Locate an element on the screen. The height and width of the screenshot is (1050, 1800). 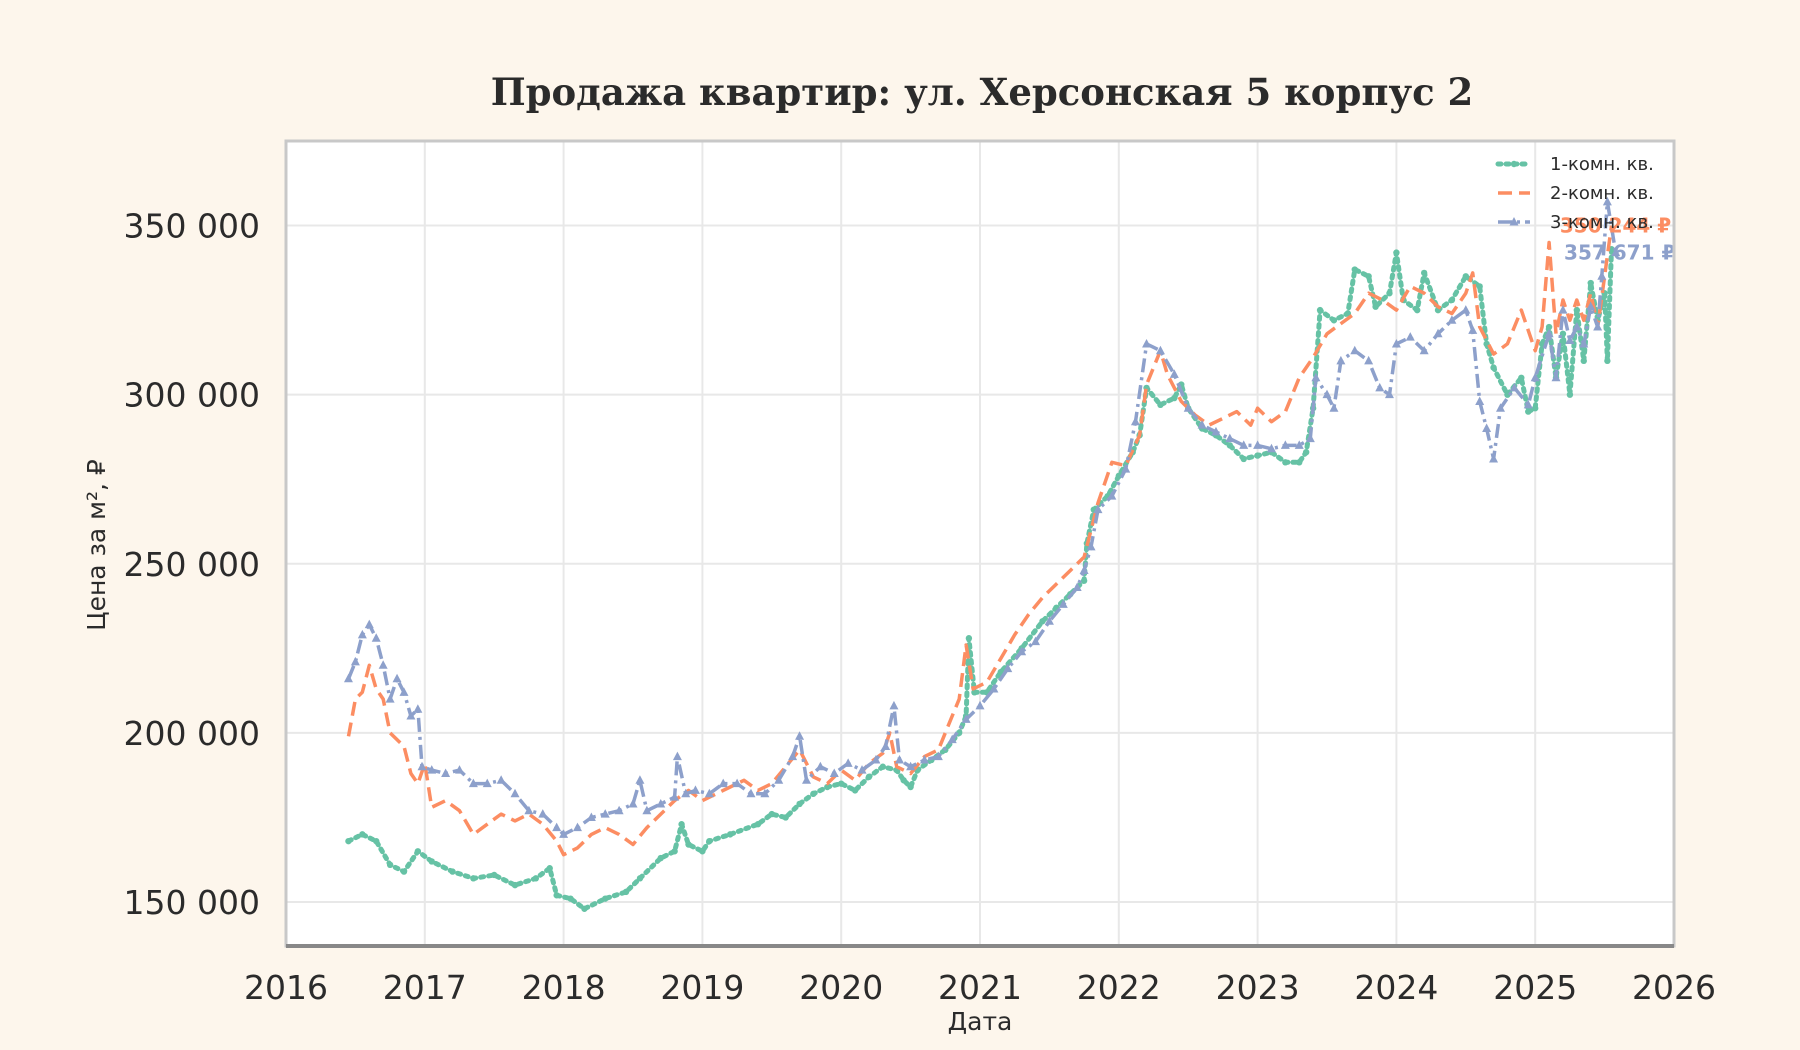
x-tick-label: 2017 is located at coordinates (425, 987).